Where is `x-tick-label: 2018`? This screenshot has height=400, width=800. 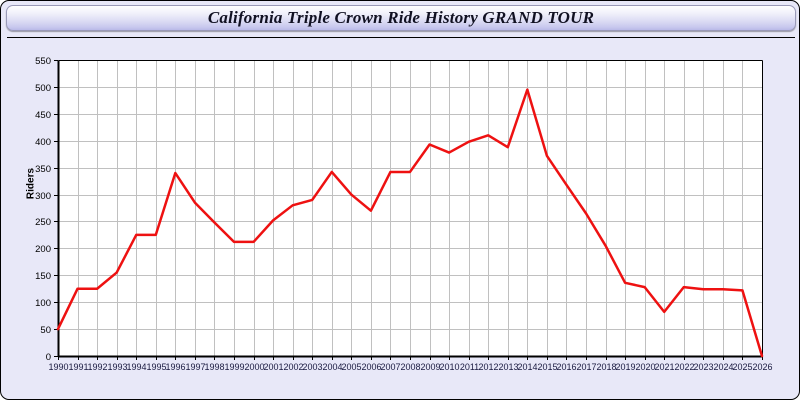 x-tick-label: 2018 is located at coordinates (606, 367).